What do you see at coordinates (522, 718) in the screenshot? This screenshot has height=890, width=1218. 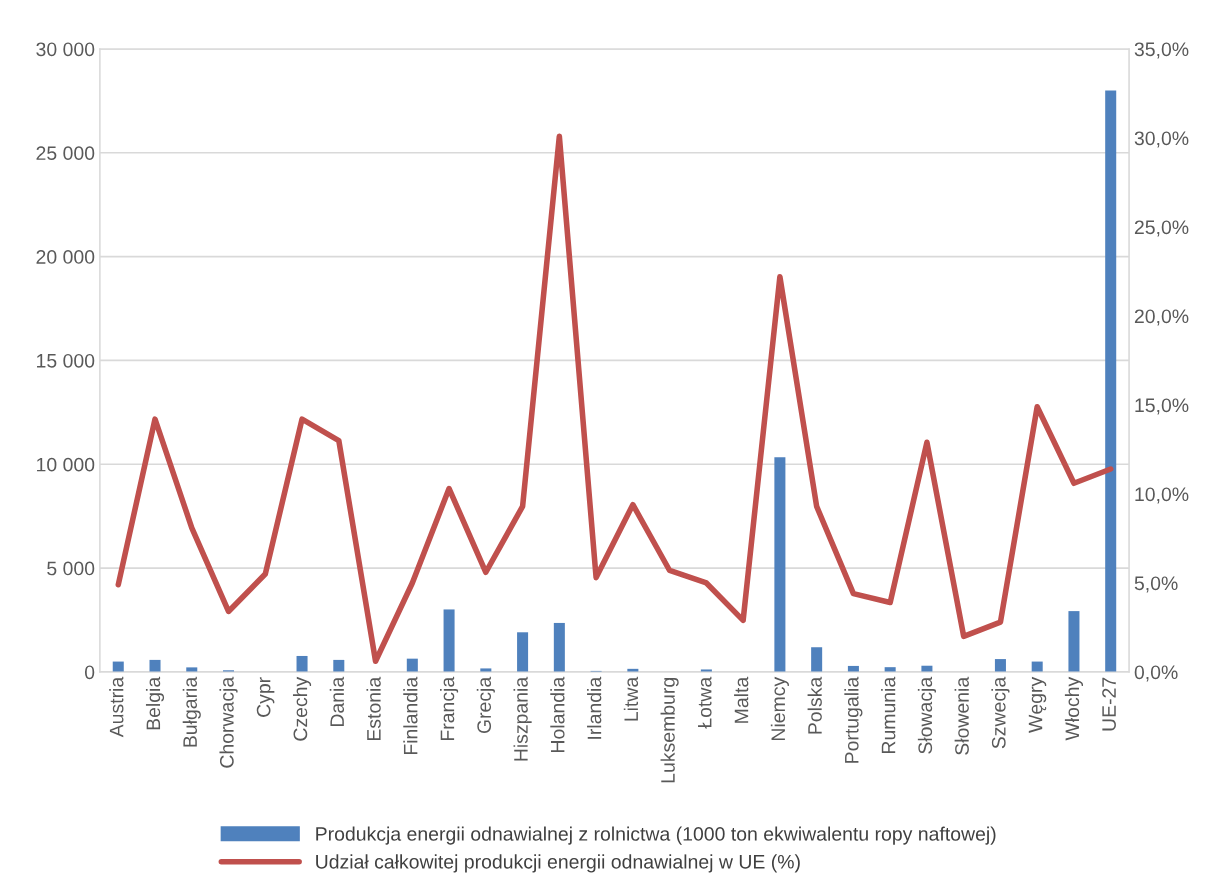 I see `x-tick-label: Hiszpania` at bounding box center [522, 718].